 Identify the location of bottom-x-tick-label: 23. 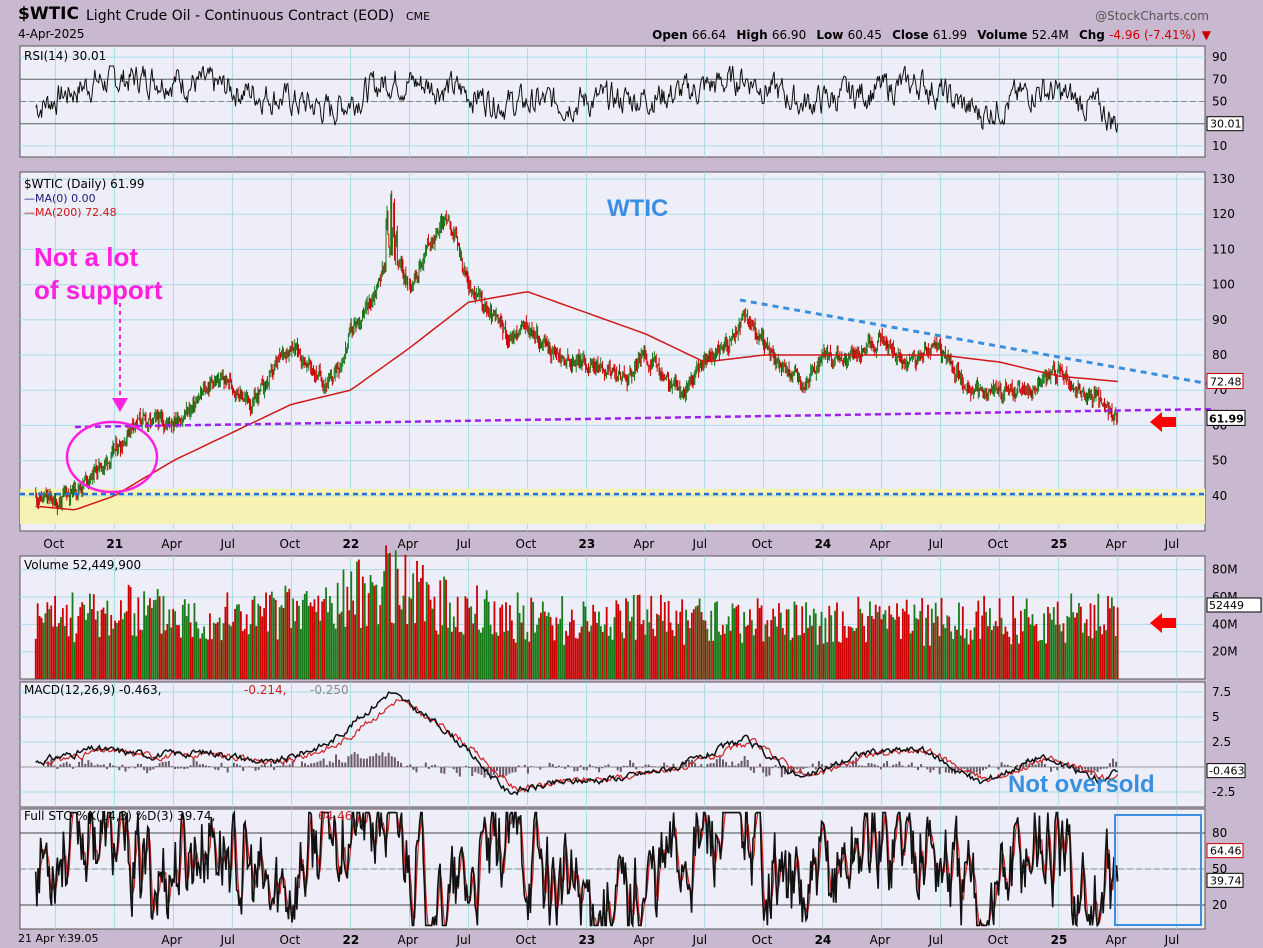
(587, 940).